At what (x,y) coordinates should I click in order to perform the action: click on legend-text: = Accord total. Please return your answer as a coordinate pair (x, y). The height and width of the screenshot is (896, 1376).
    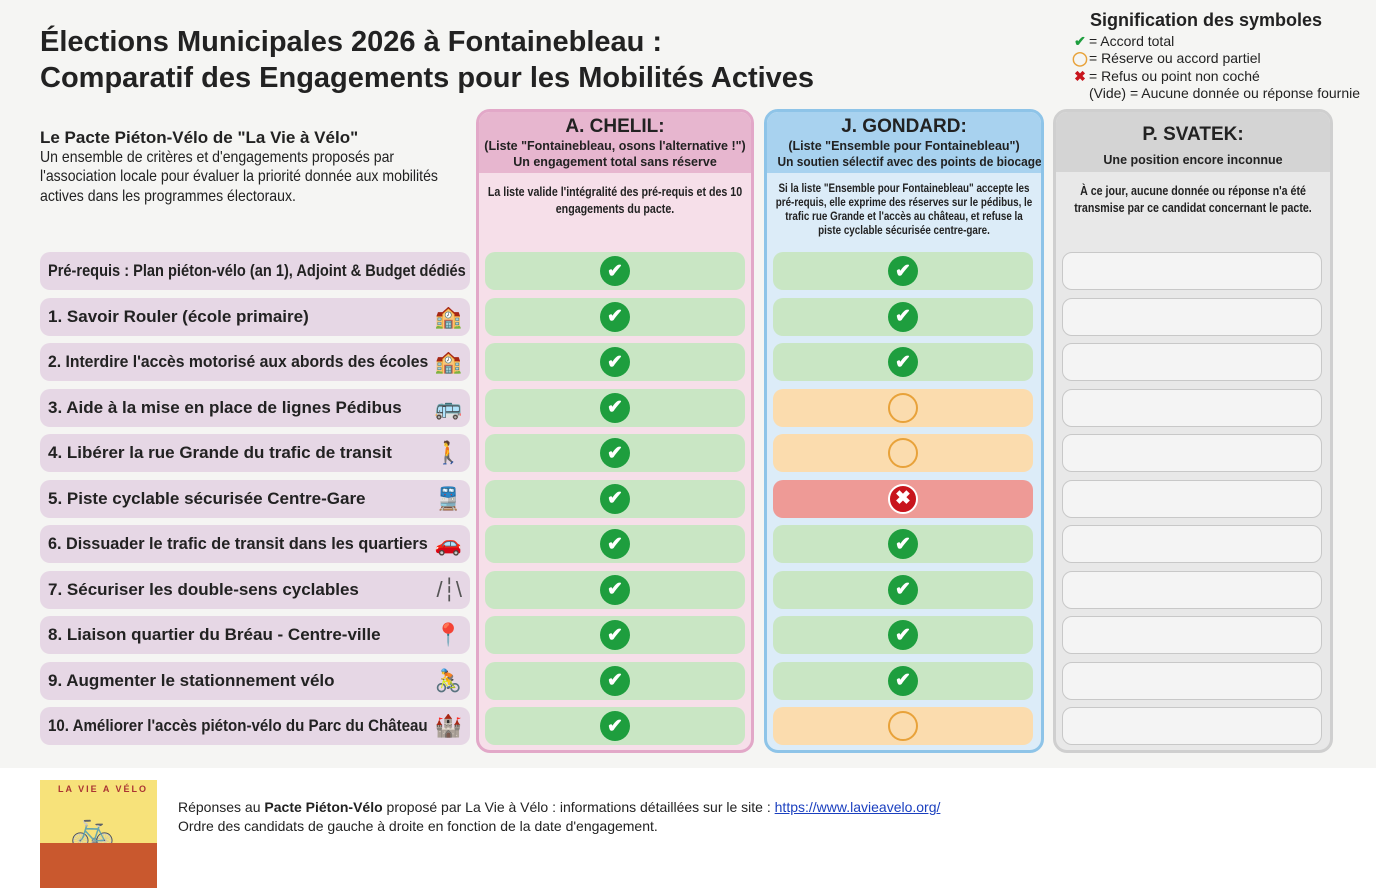
    Looking at the image, I should click on (1132, 40).